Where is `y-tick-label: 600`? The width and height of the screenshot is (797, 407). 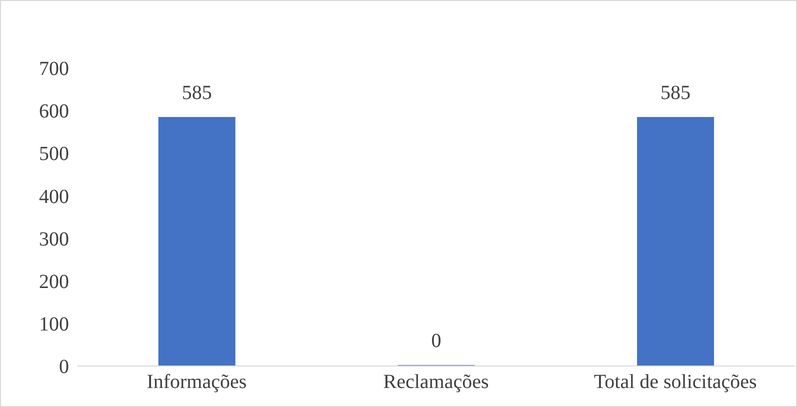
y-tick-label: 600 is located at coordinates (54, 111).